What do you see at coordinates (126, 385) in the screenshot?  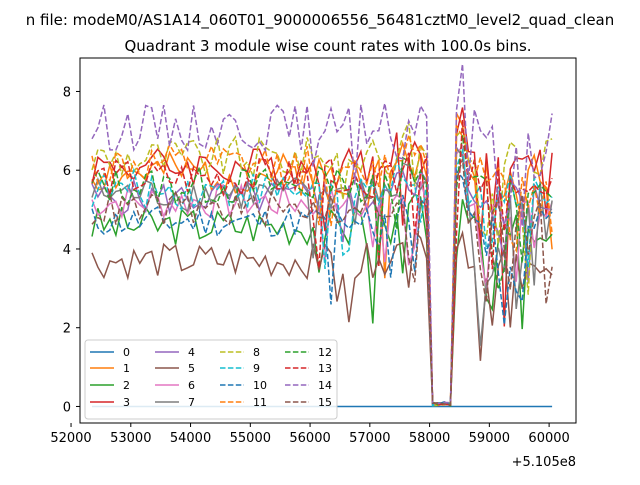 I see `legend-label-2: 2` at bounding box center [126, 385].